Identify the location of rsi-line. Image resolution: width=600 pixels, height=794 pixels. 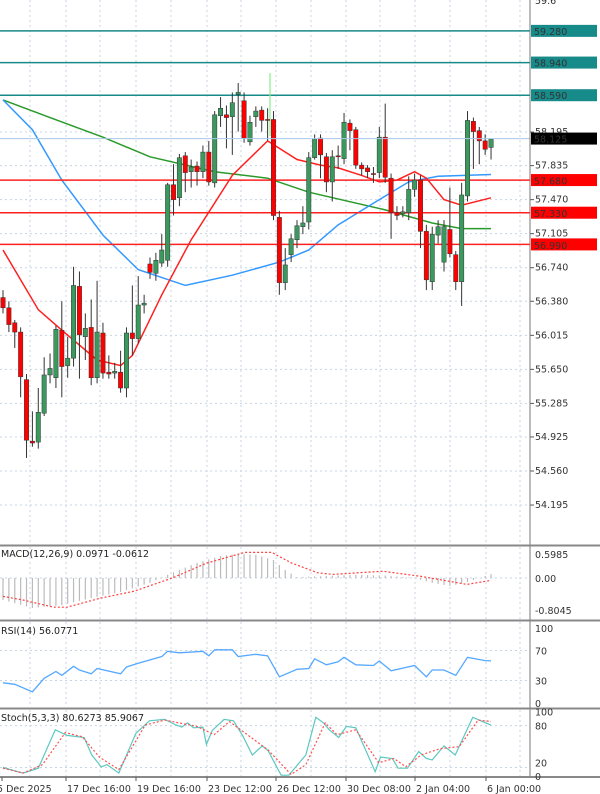
(247, 671).